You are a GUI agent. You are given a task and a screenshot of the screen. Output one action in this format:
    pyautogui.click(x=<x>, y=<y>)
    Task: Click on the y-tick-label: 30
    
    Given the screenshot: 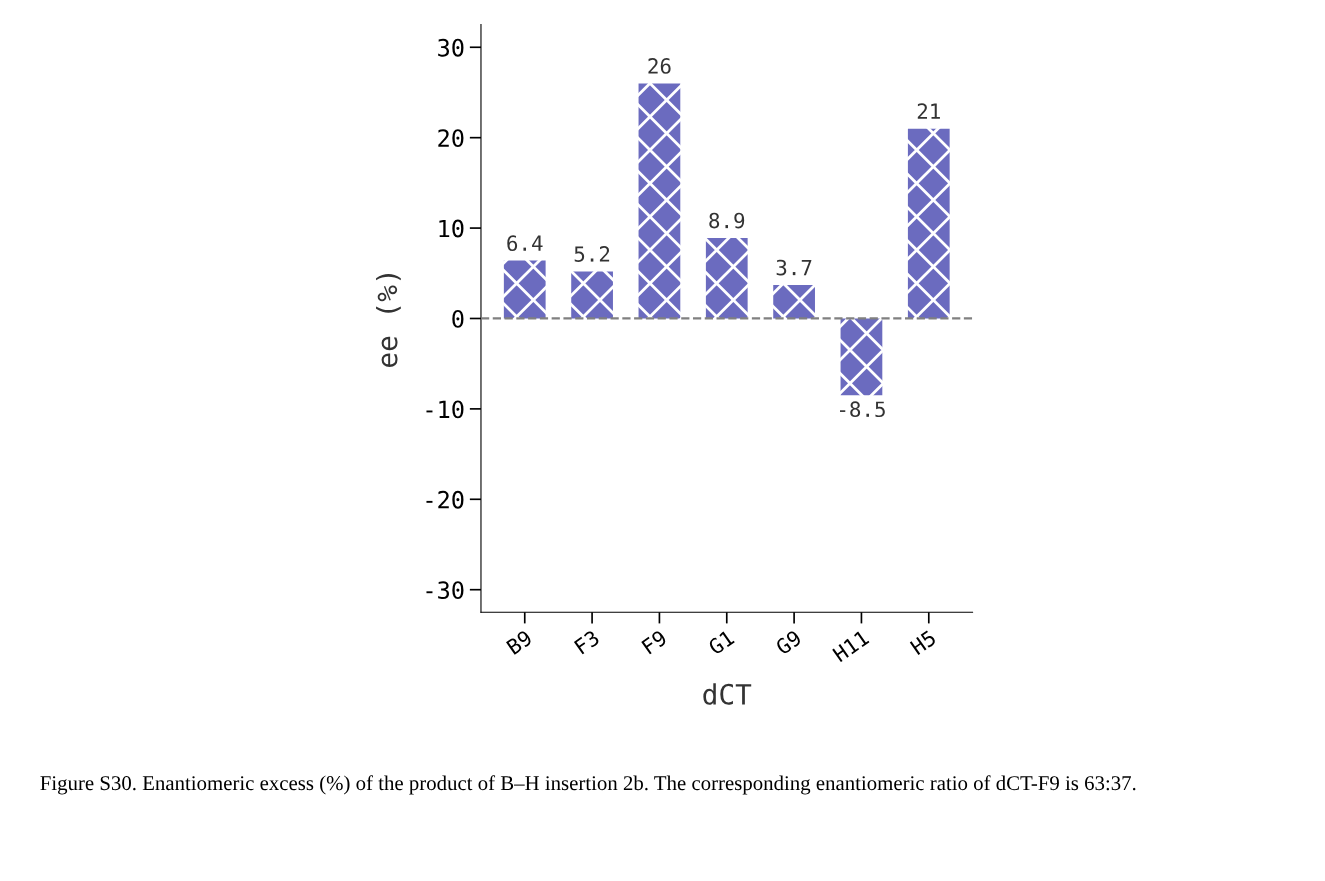 What is the action you would take?
    pyautogui.click(x=451, y=47)
    